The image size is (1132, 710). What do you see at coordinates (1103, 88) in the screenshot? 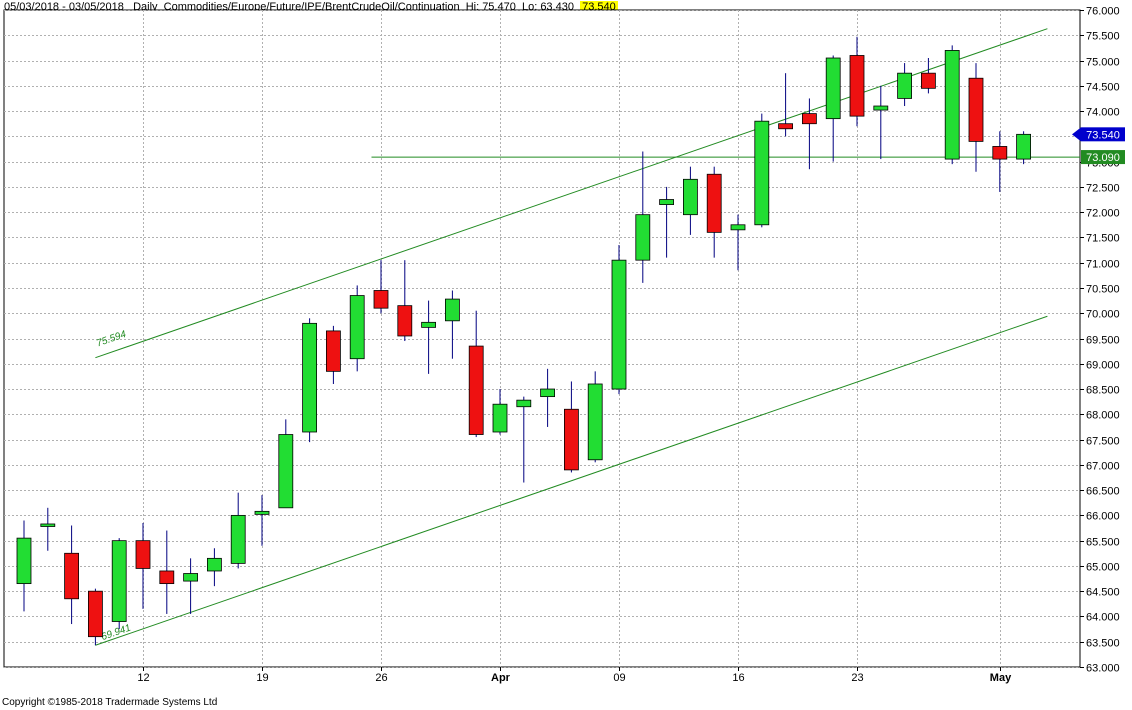
I see `y-tick-label: 74.500` at bounding box center [1103, 88].